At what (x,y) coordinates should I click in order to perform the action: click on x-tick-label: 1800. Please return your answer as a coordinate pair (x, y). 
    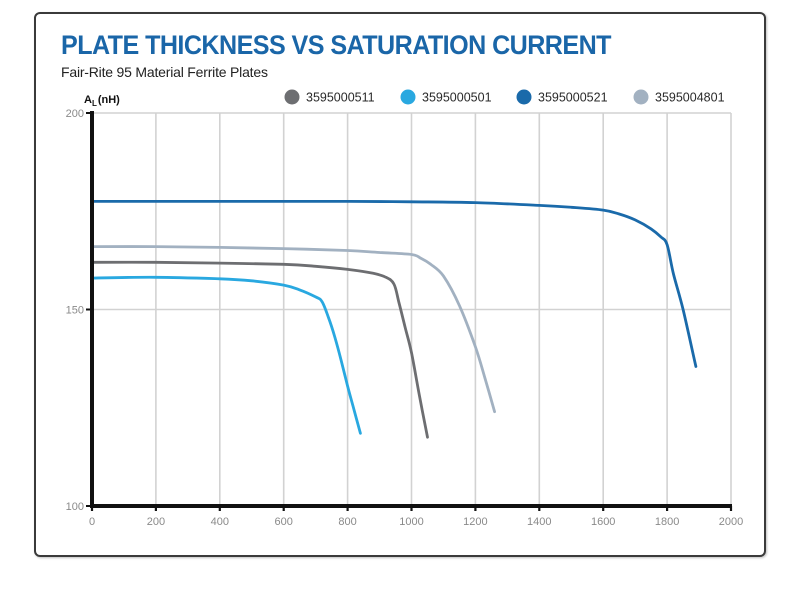
    Looking at the image, I should click on (667, 522).